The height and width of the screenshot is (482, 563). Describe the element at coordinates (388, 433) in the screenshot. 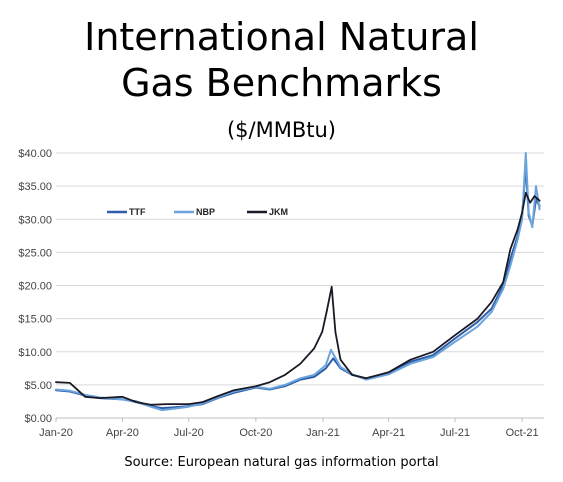

I see `x-tick-label: Apr-21` at that location.